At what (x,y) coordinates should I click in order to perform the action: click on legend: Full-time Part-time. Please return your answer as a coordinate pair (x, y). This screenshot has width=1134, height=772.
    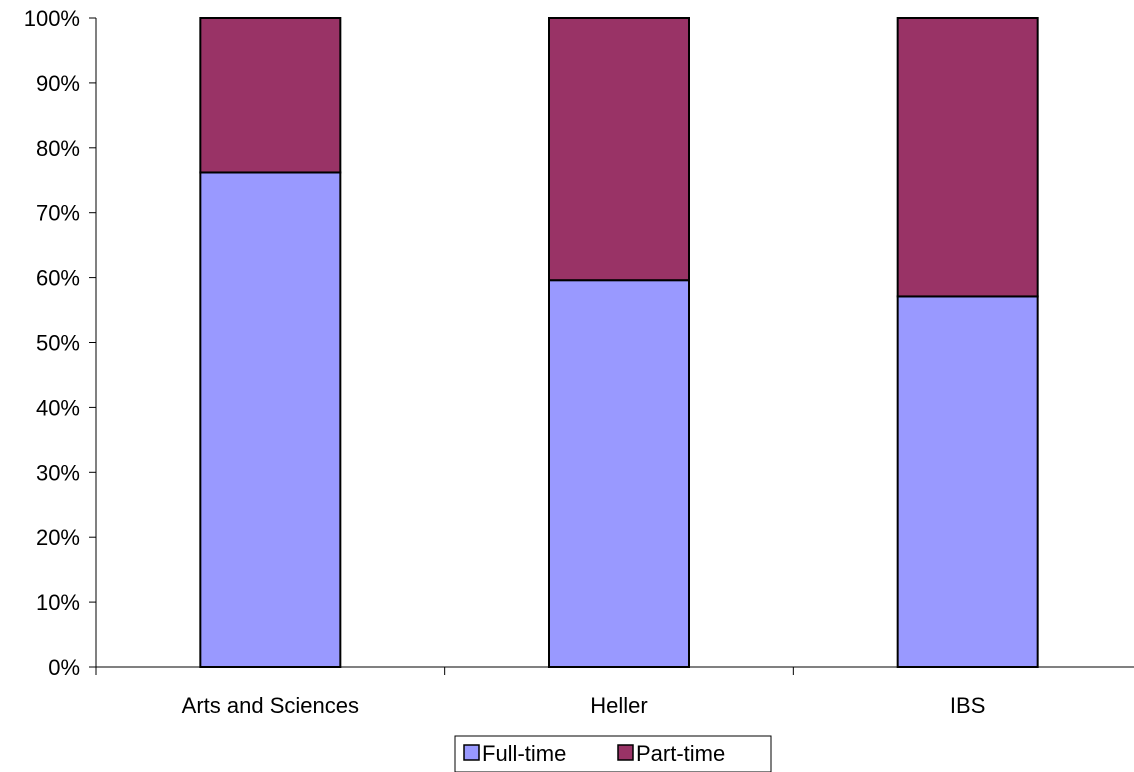
    Looking at the image, I should click on (613, 753).